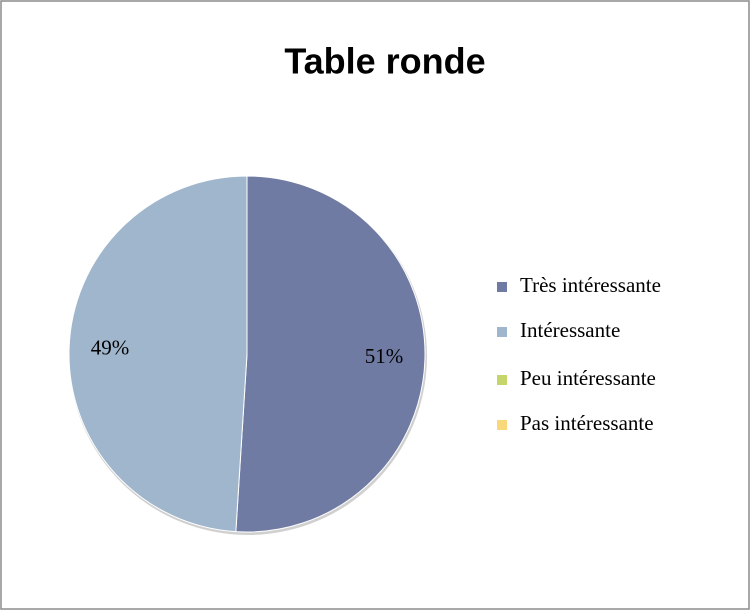 The image size is (750, 610). What do you see at coordinates (588, 378) in the screenshot?
I see `legend-label: Peu intéressante` at bounding box center [588, 378].